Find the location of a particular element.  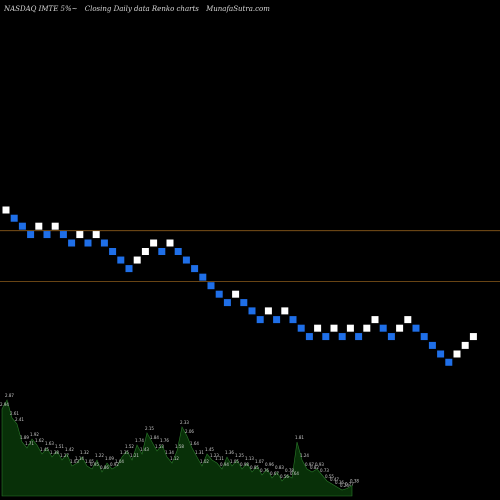

volume-label-52: 0.76 is located at coordinates (264, 470).